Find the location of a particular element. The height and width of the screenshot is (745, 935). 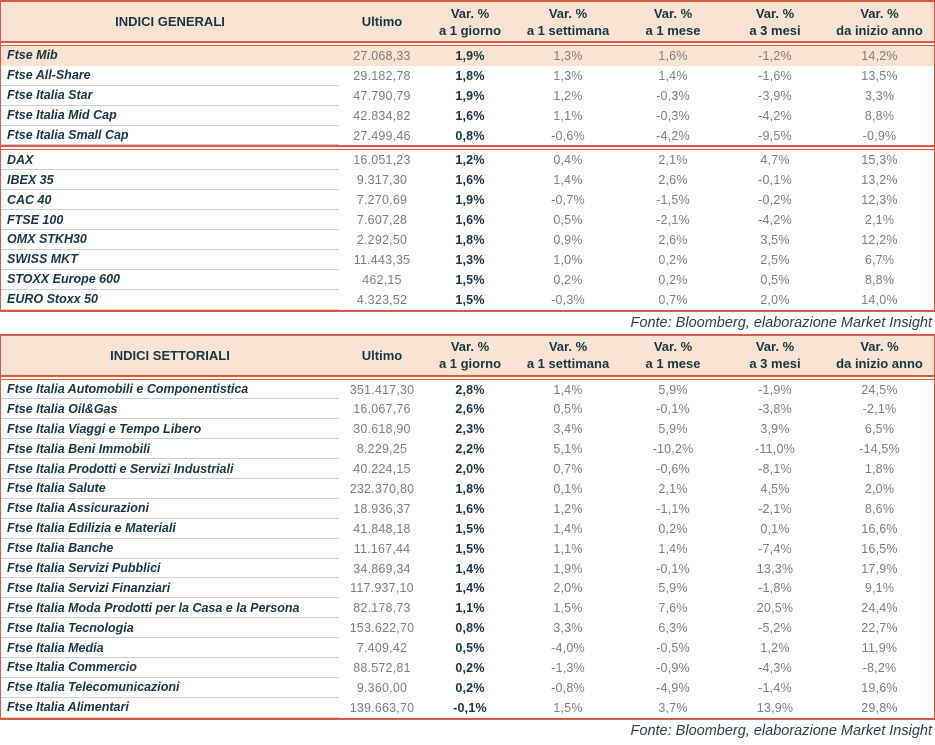

column-header-var: Var. % a 1 mese is located at coordinates (673, 355).